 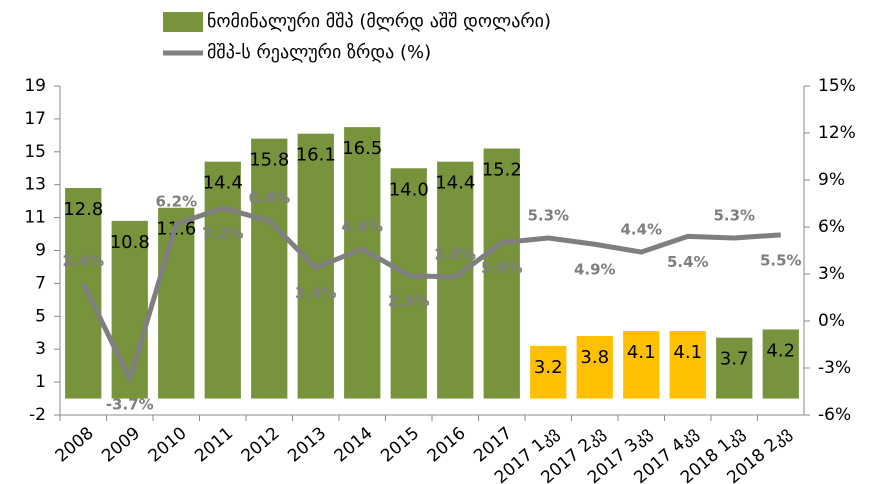 I want to click on legend-label: ნომინალური მშპ (მლრდ აშშ დოლარი), so click(x=379, y=21).